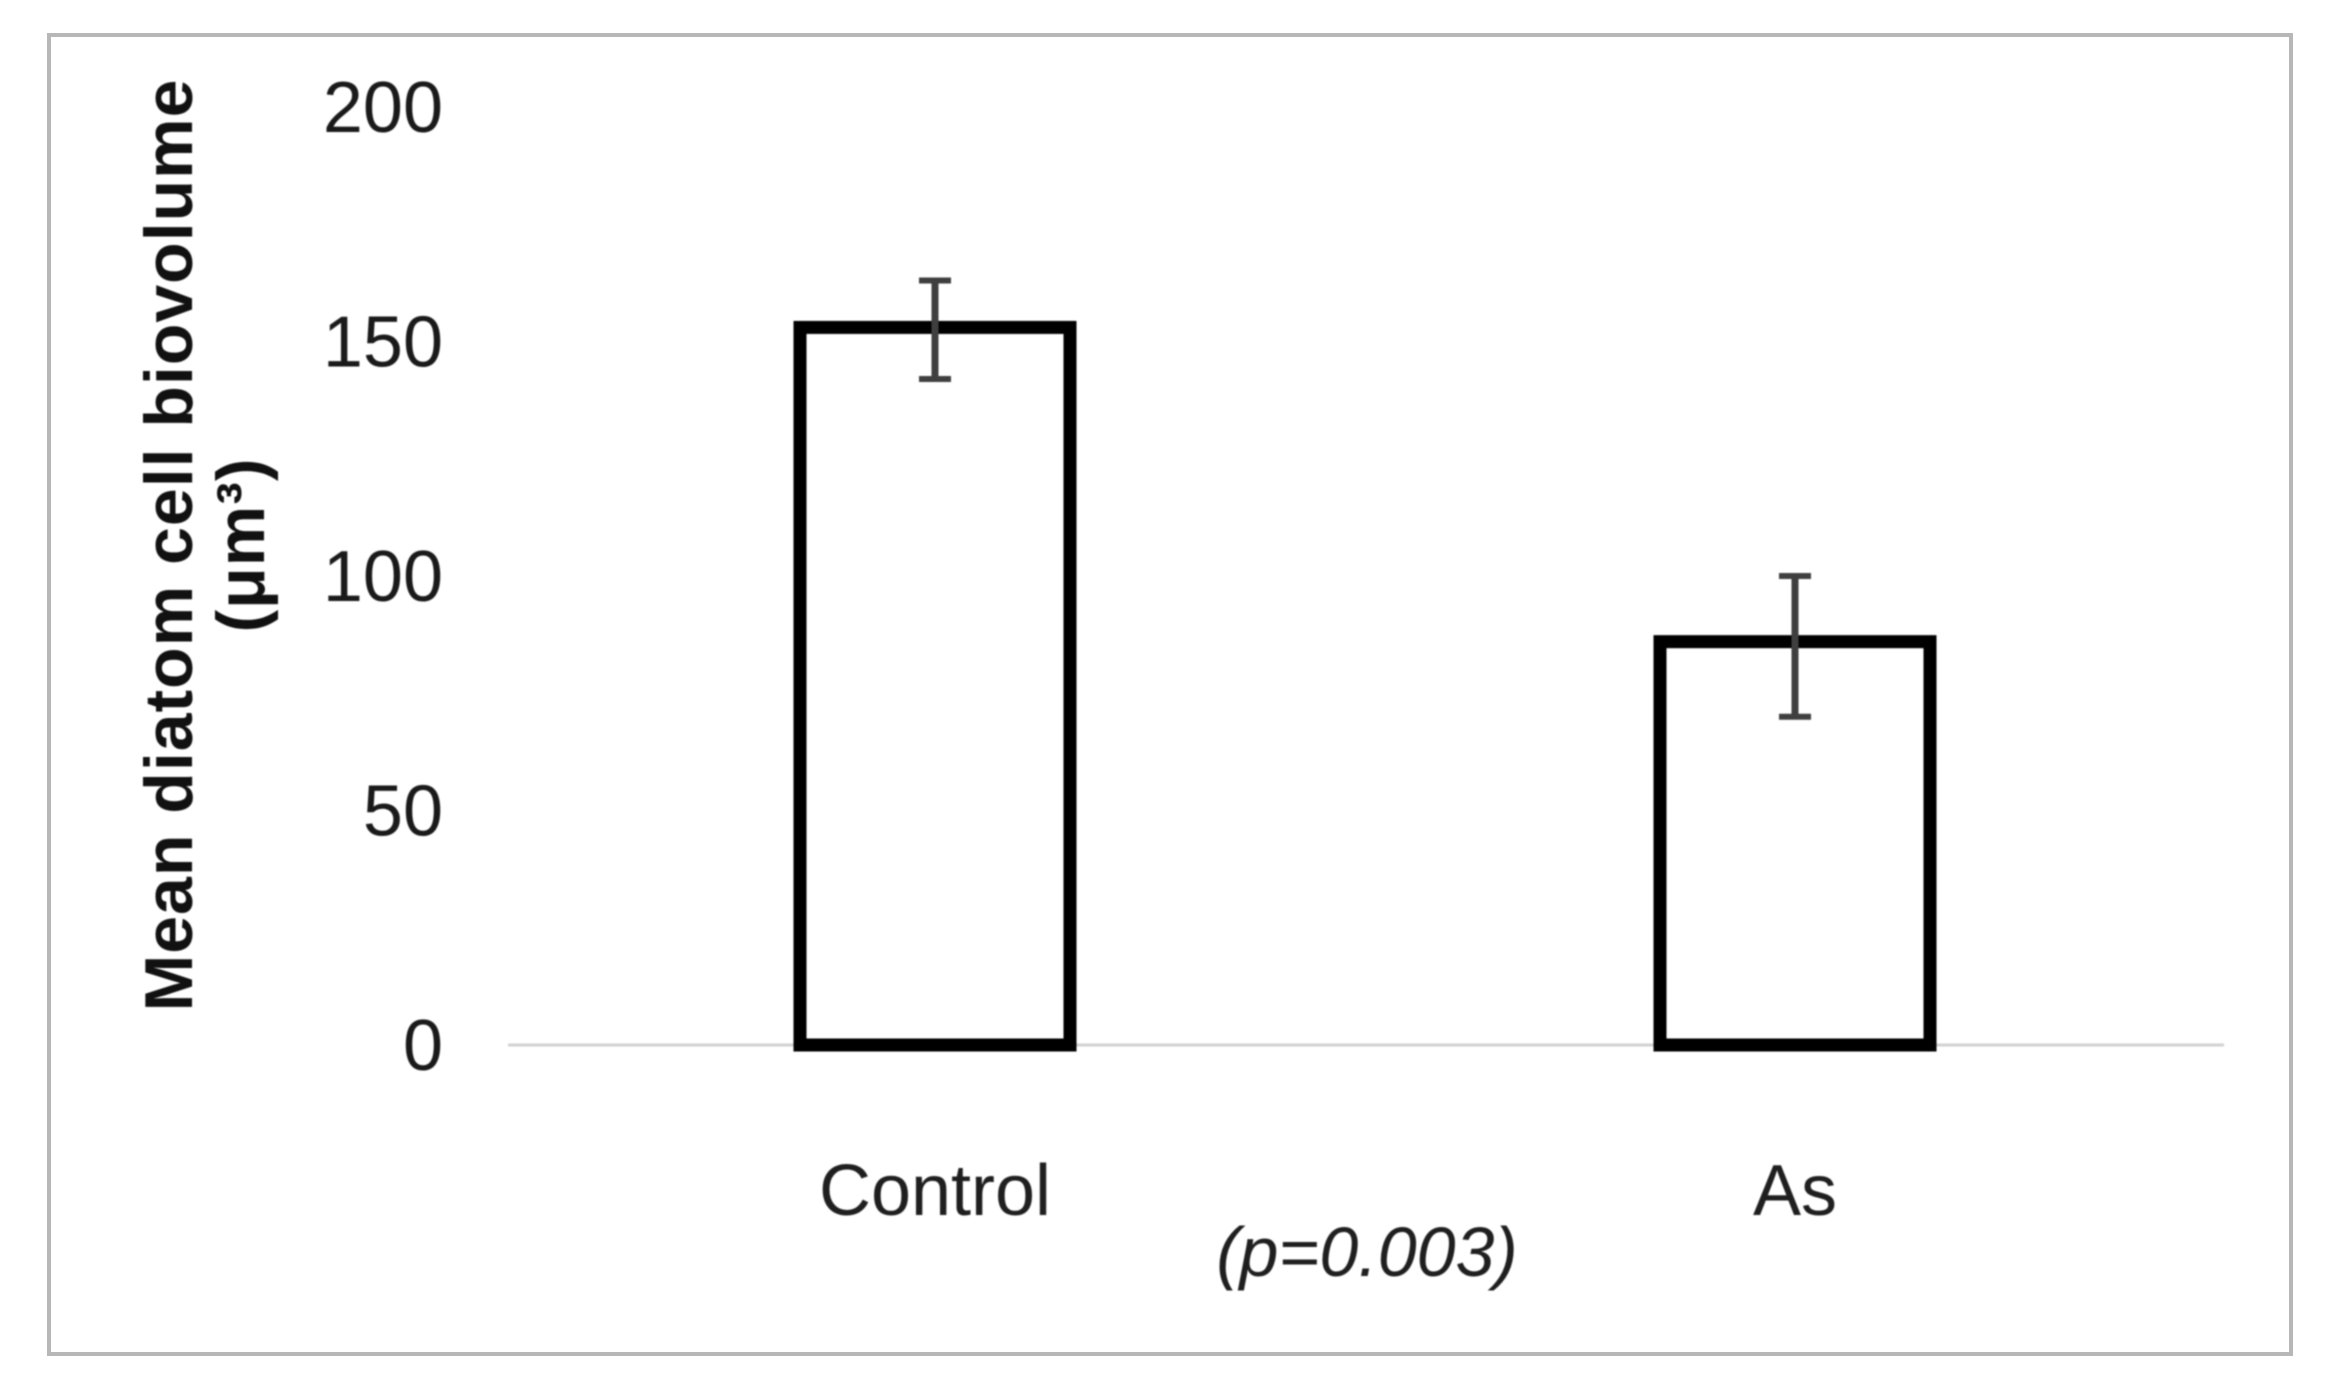 The width and height of the screenshot is (2334, 1392). What do you see at coordinates (168, 545) in the screenshot?
I see `y-axis-title-line1: Mean diatom cell biovolume` at bounding box center [168, 545].